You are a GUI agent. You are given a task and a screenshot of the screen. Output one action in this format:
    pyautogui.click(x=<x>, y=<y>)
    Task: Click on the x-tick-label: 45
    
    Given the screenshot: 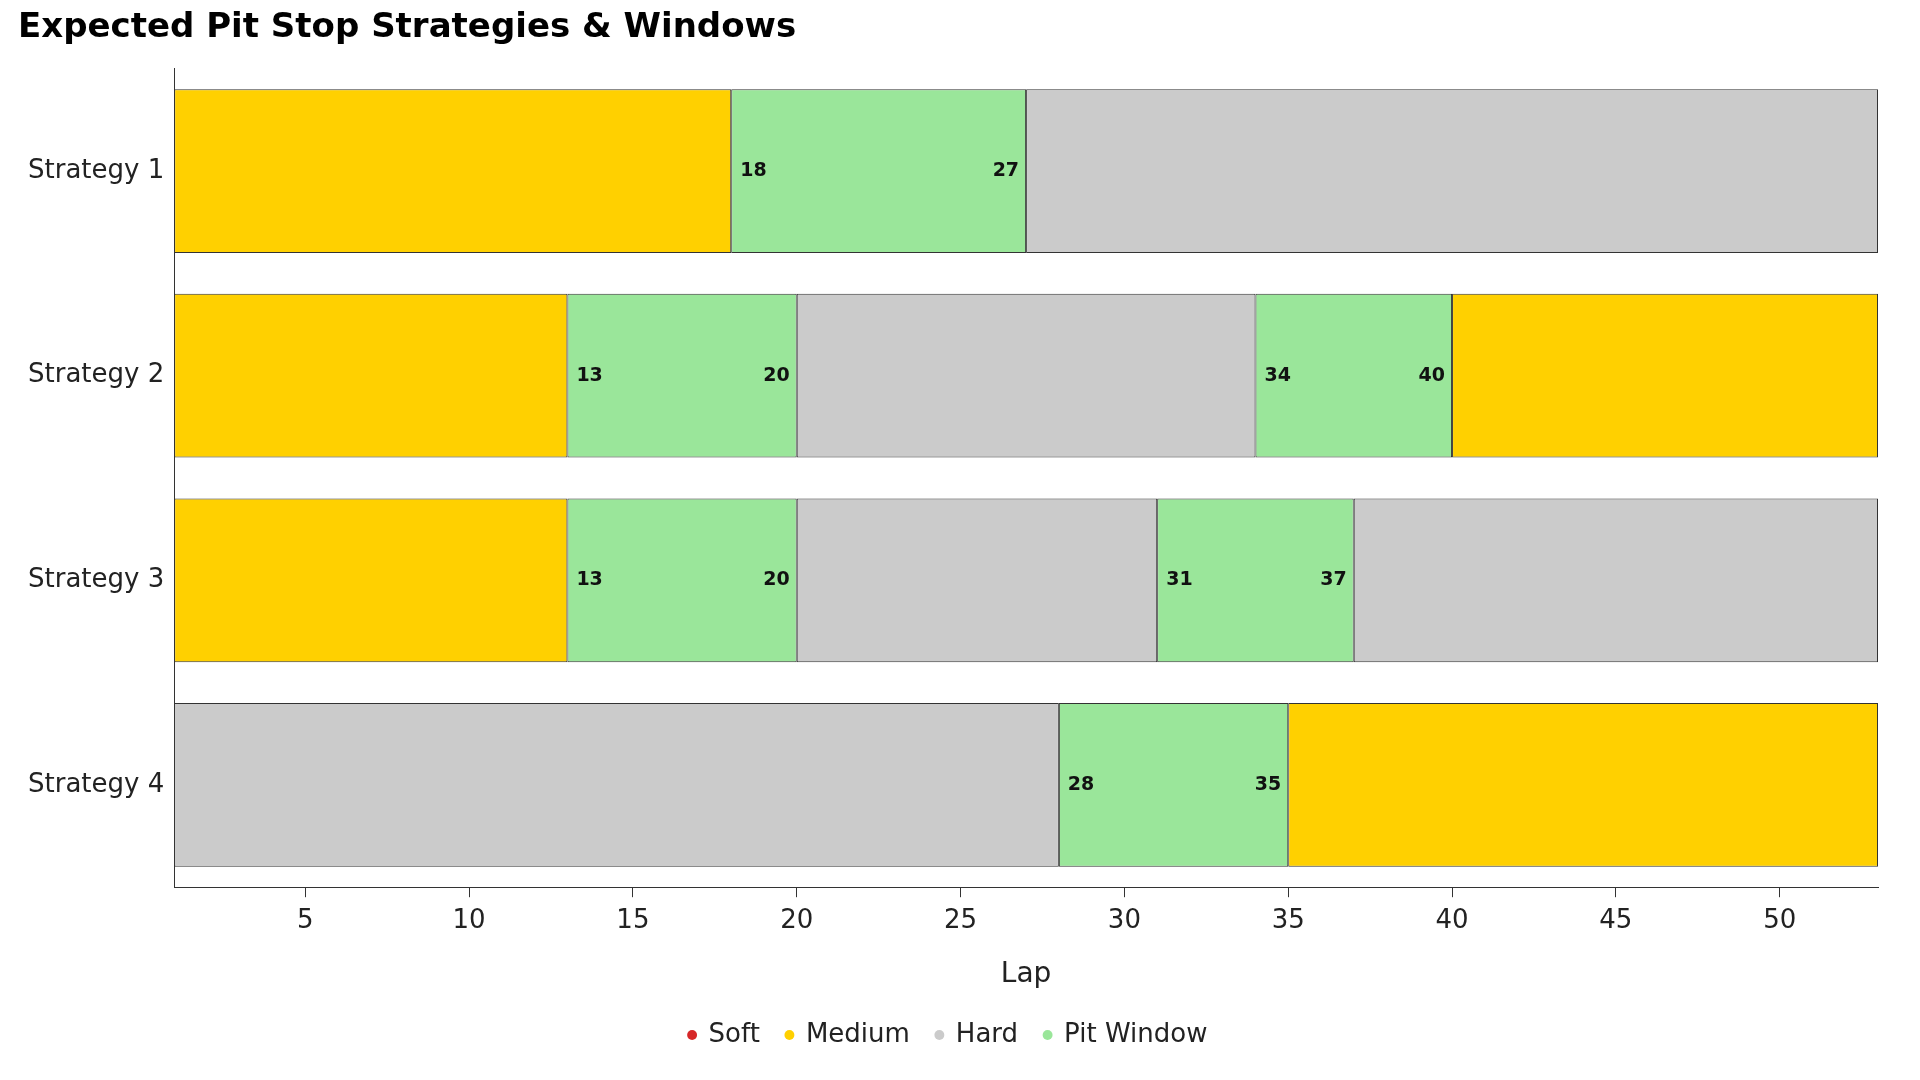 What is the action you would take?
    pyautogui.click(x=1616, y=918)
    